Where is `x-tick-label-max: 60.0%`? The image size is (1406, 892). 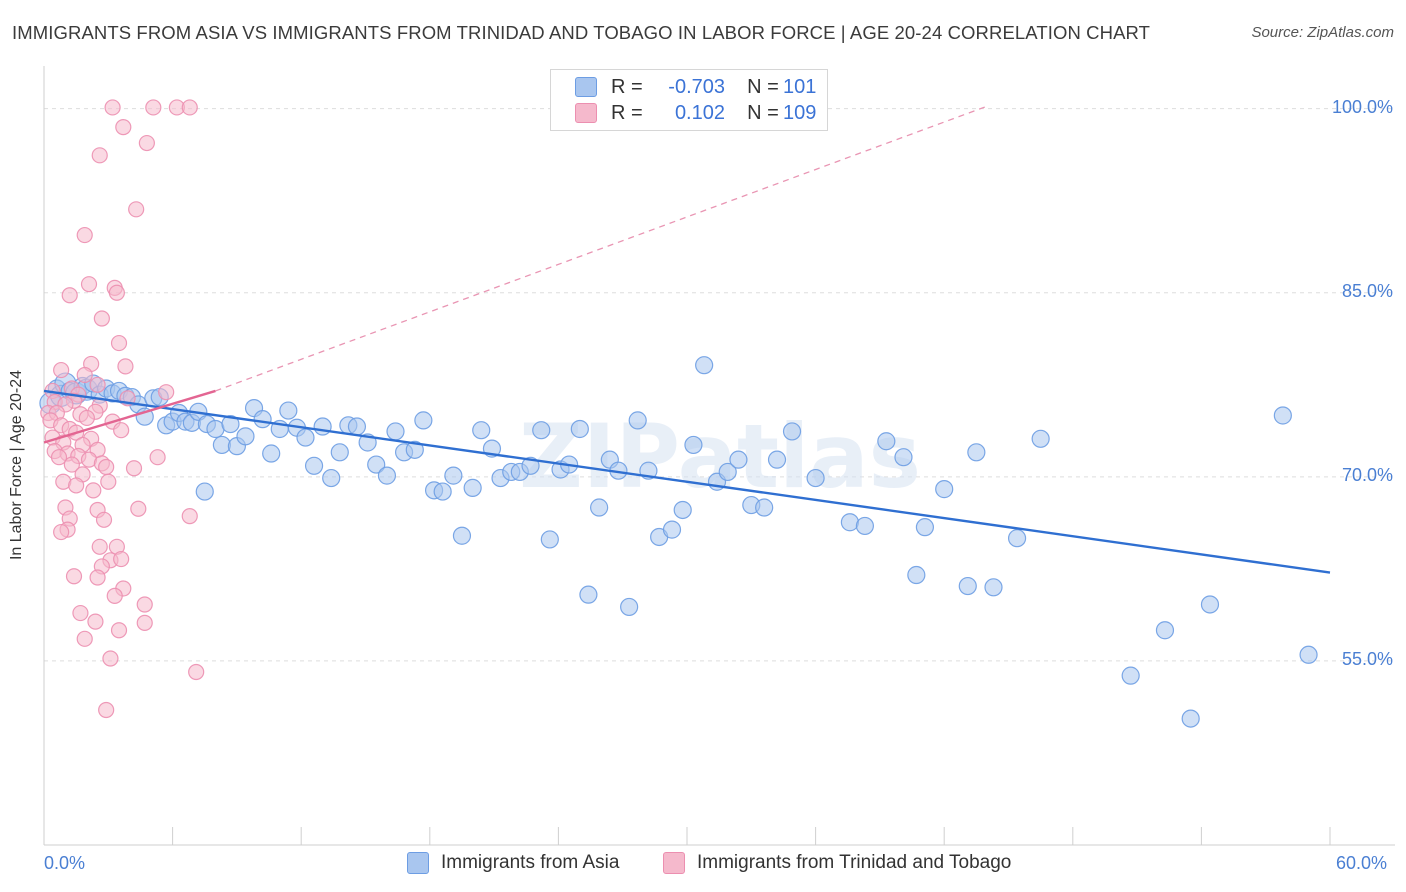
x-tick-label-max: 60.0% is located at coordinates (1362, 863).